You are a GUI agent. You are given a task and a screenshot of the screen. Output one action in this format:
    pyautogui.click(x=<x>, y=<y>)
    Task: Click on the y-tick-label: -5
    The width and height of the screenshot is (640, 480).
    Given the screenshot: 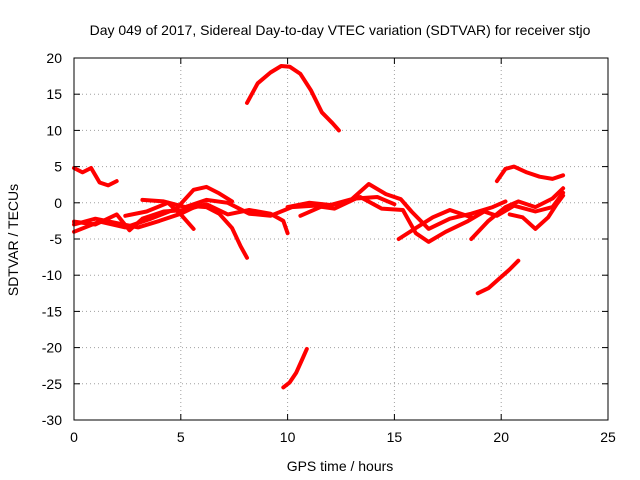 What is the action you would take?
    pyautogui.click(x=56, y=239)
    